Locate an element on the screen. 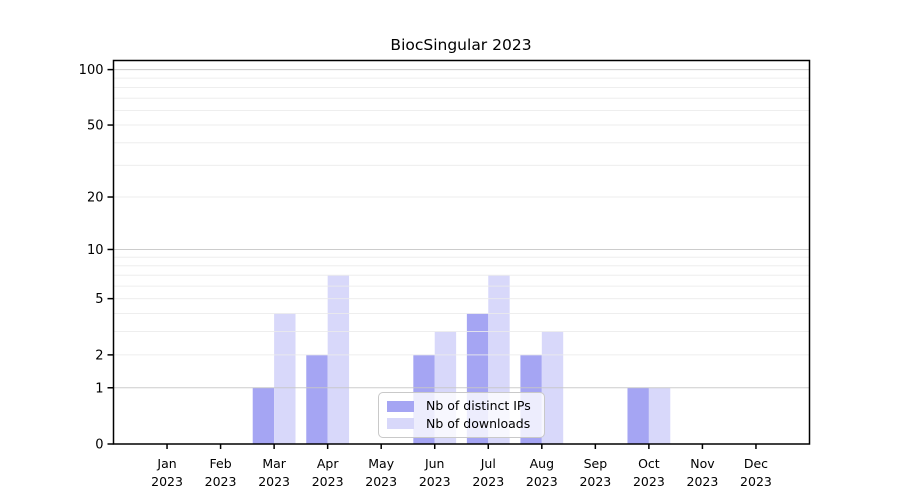 The height and width of the screenshot is (500, 900). y-tick-label: 5 is located at coordinates (99, 299).